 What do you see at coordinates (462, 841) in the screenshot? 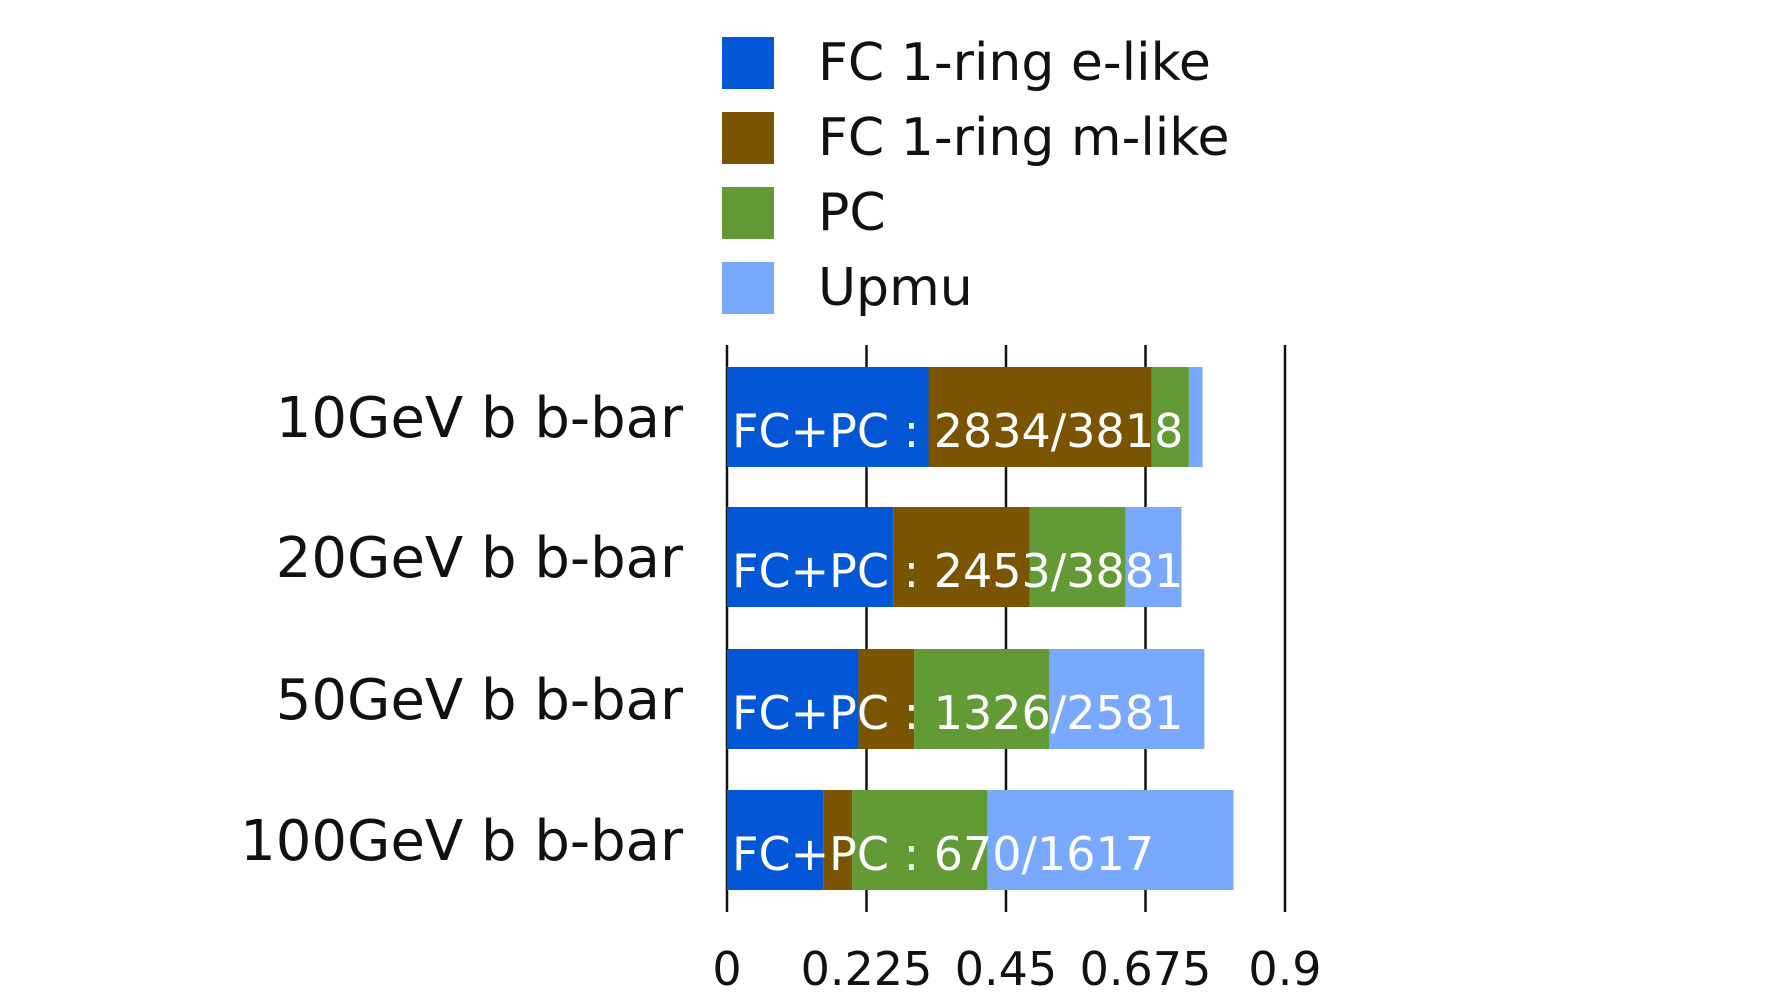
I see `category-label: 100GeV b b-bar` at bounding box center [462, 841].